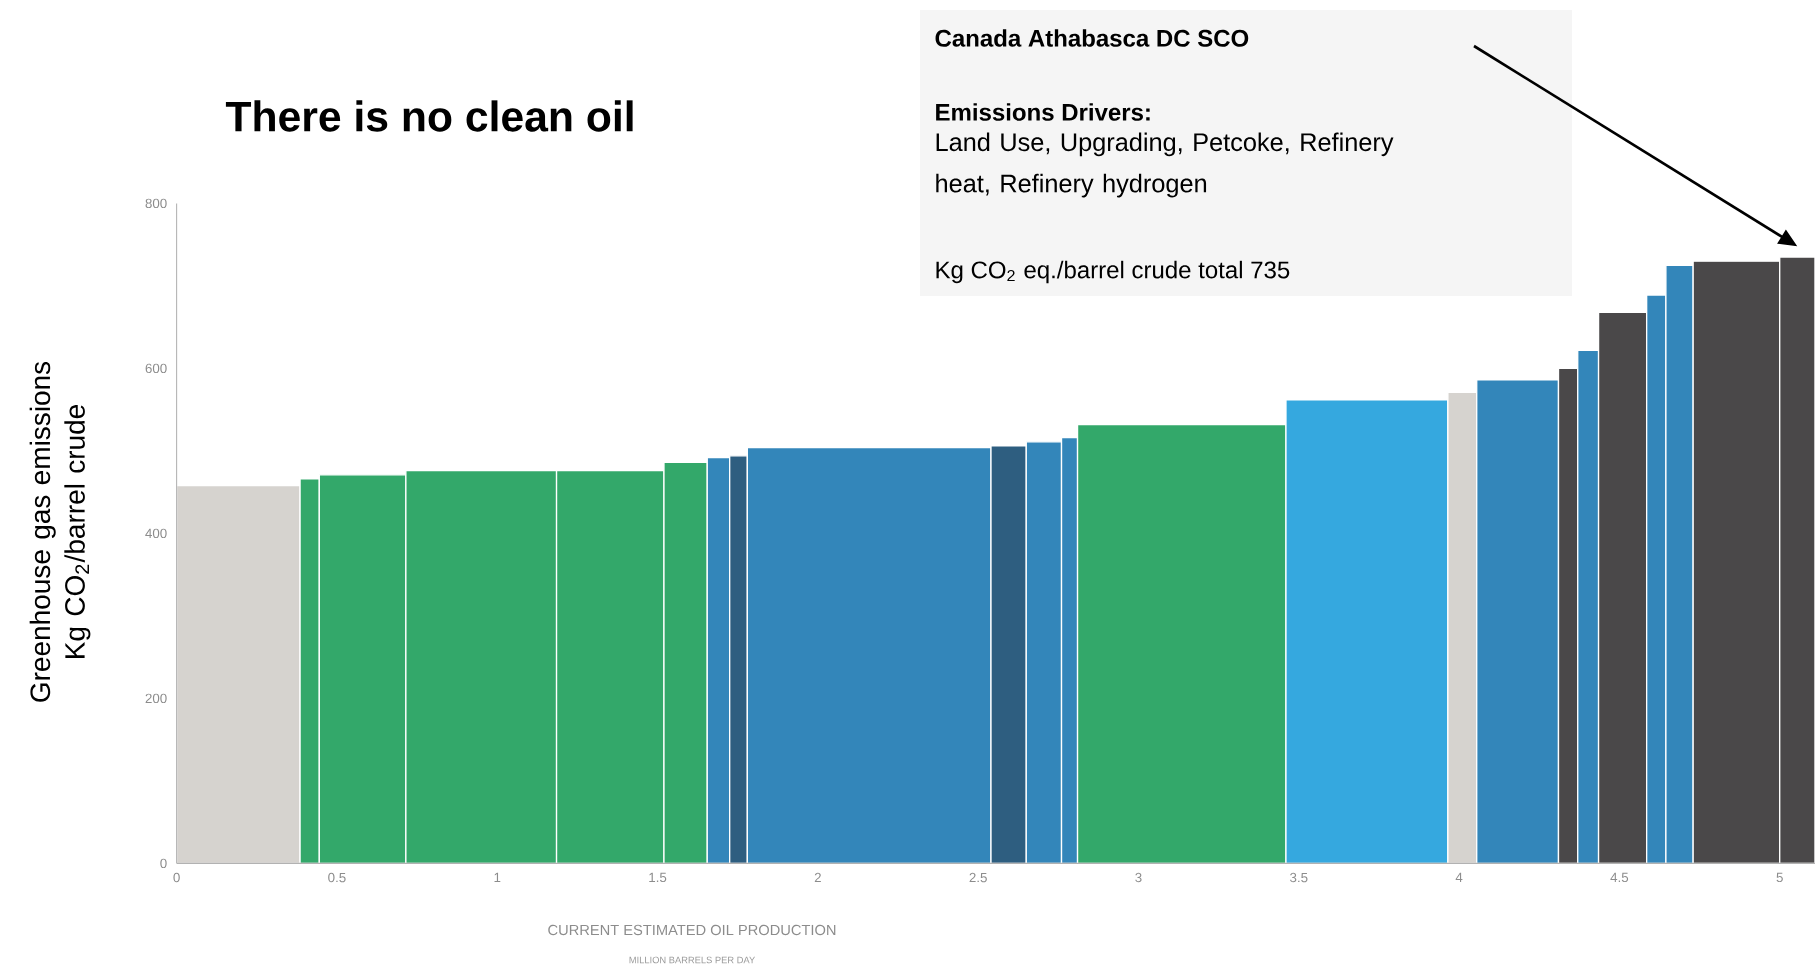 The height and width of the screenshot is (972, 1816). What do you see at coordinates (1113, 272) in the screenshot?
I see `annotation: Kg CO$_{2}$ eq./barrel crude total 735` at bounding box center [1113, 272].